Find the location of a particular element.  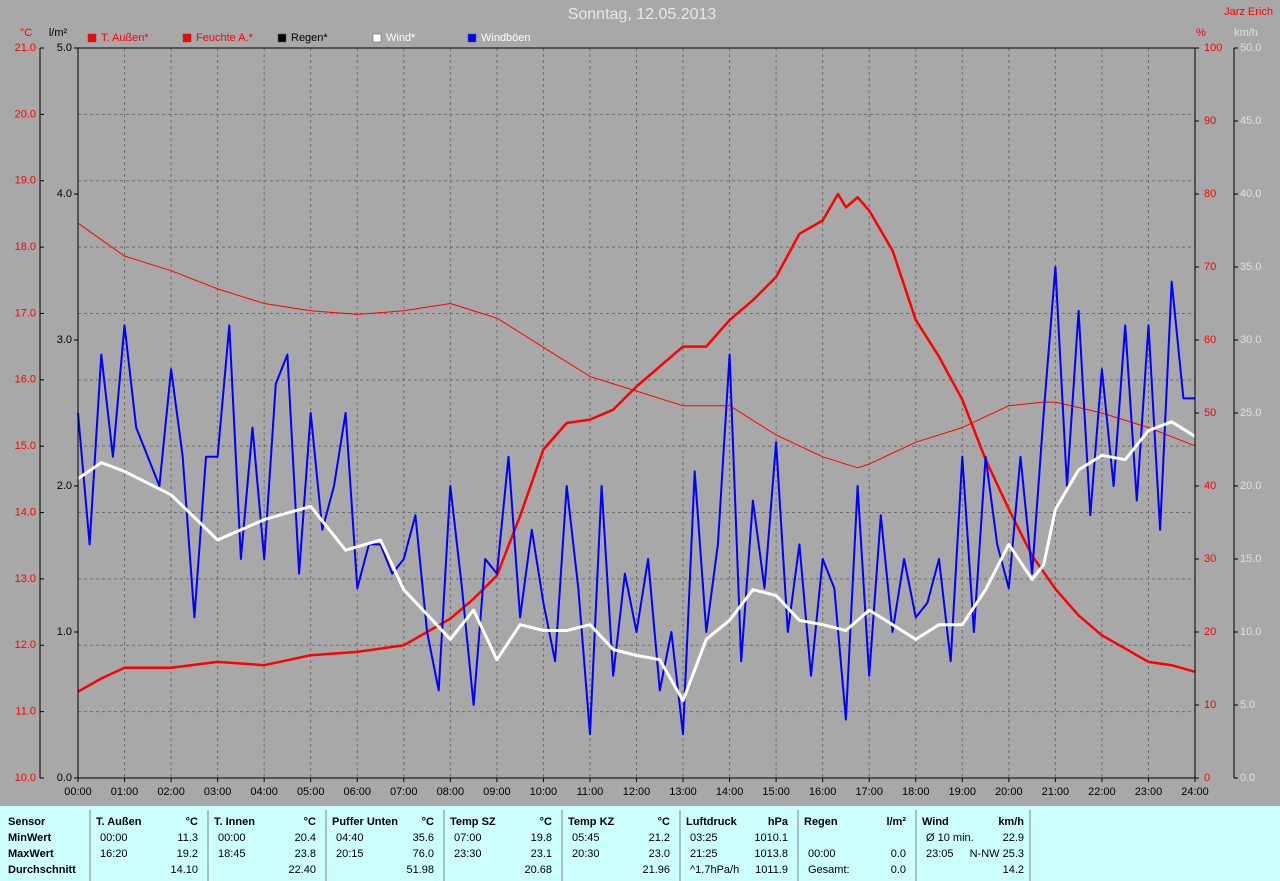

cell-value: 51.98 is located at coordinates (420, 870).